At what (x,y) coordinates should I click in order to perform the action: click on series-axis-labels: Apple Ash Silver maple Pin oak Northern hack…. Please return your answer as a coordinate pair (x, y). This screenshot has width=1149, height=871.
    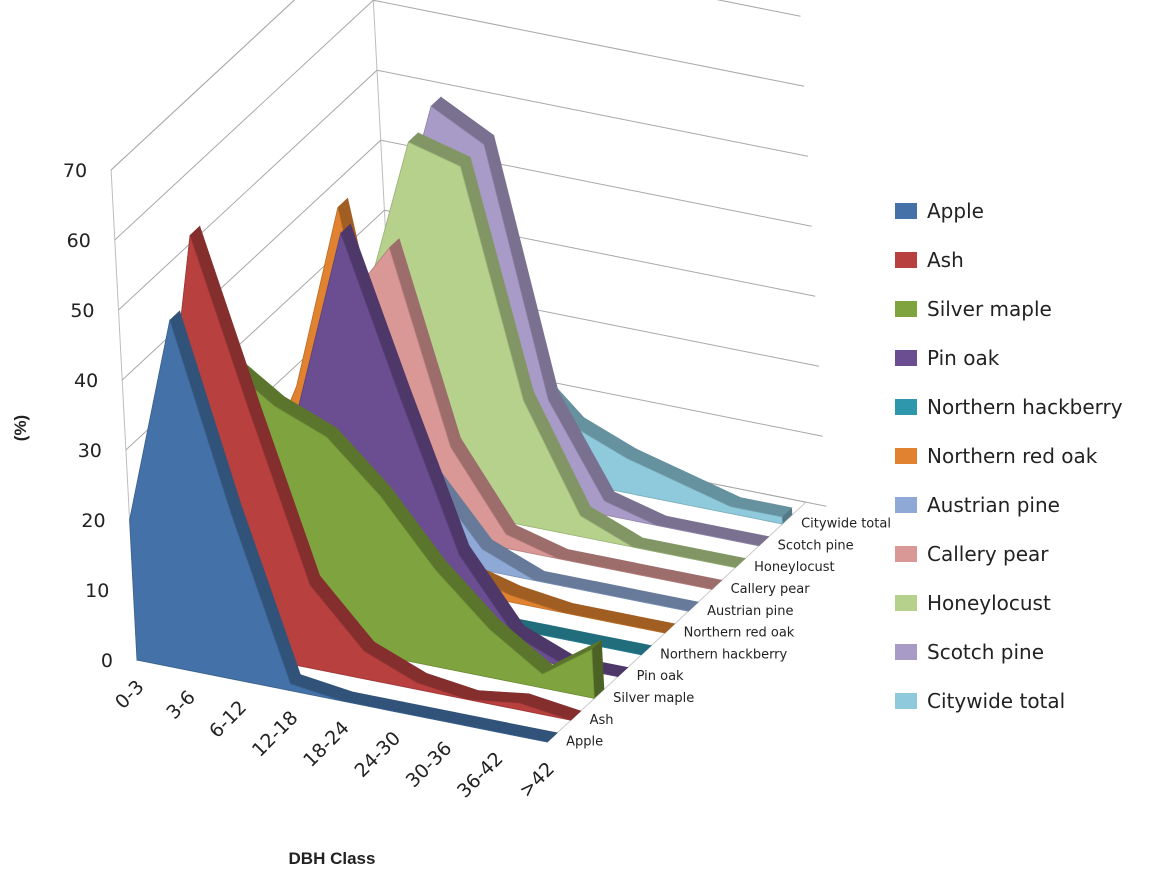
    Looking at the image, I should click on (728, 633).